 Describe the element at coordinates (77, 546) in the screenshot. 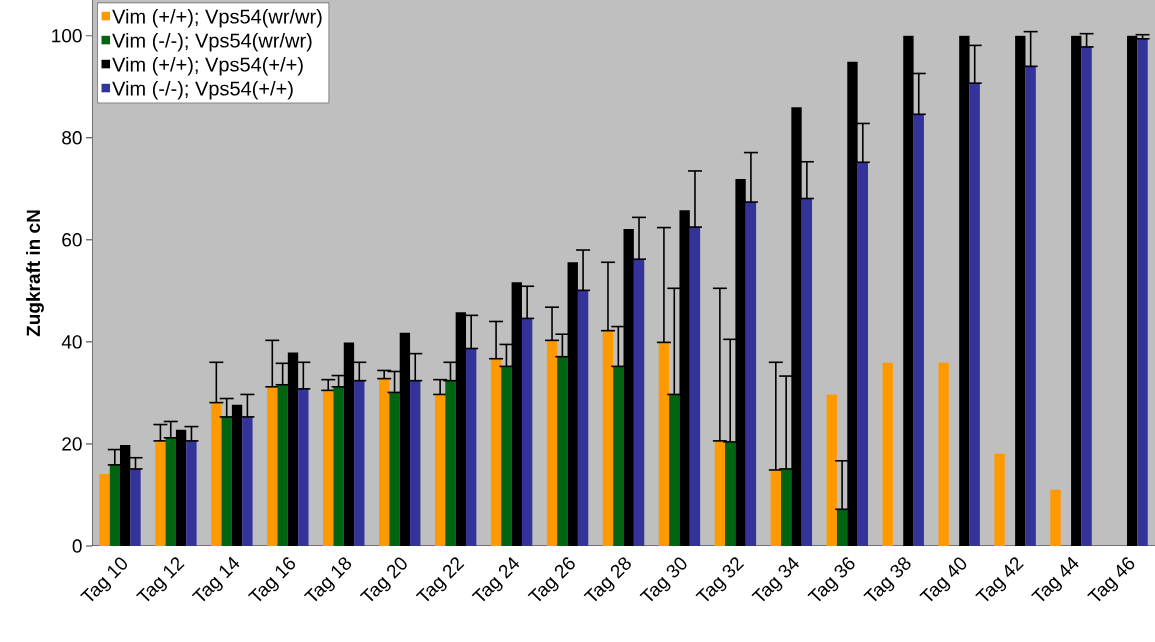

I see `y-tick-label: 0` at that location.